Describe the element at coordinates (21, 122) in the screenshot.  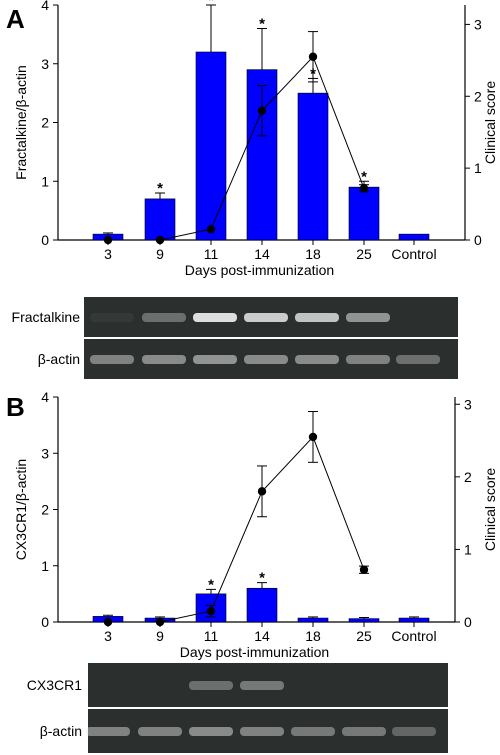
I see `y-axis-title: Fractalkine/β-actin` at that location.